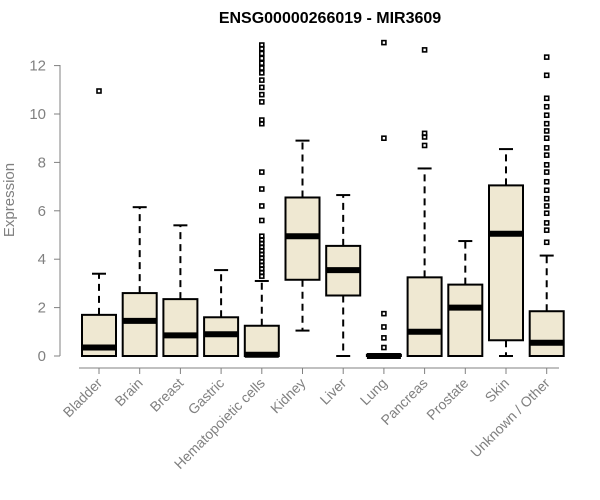 The image size is (600, 500). What do you see at coordinates (373, 391) in the screenshot?
I see `x-tick-label: Lung` at bounding box center [373, 391].